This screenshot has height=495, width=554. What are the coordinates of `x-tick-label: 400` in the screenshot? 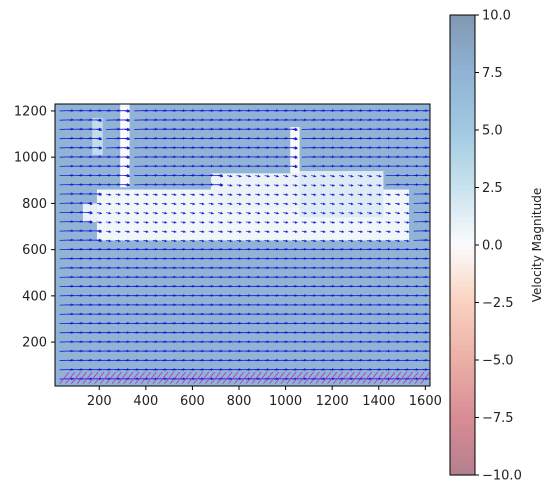 It's located at (145, 401).